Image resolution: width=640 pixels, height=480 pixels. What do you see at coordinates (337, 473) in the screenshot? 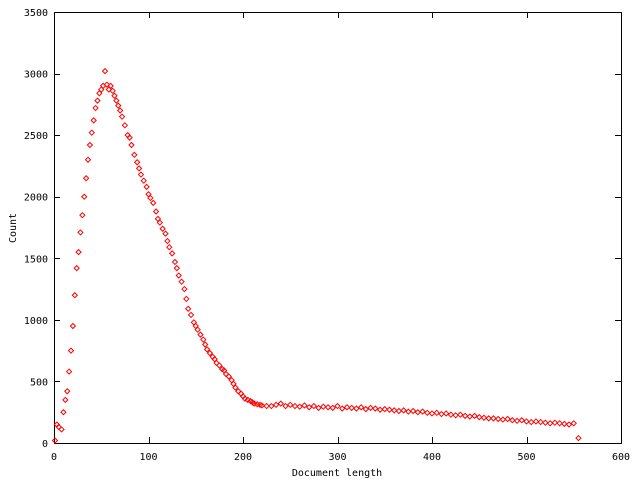
I see `x-axis-label: Document length` at bounding box center [337, 473].